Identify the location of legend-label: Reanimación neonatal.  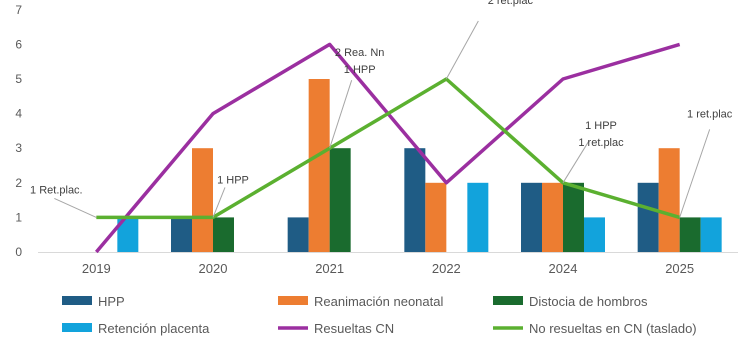
(378, 301).